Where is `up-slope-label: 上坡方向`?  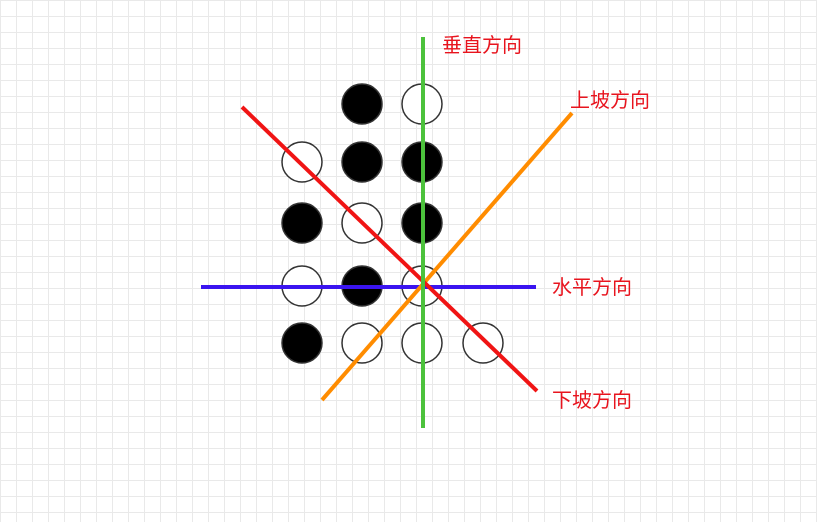 up-slope-label: 上坡方向 is located at coordinates (610, 100).